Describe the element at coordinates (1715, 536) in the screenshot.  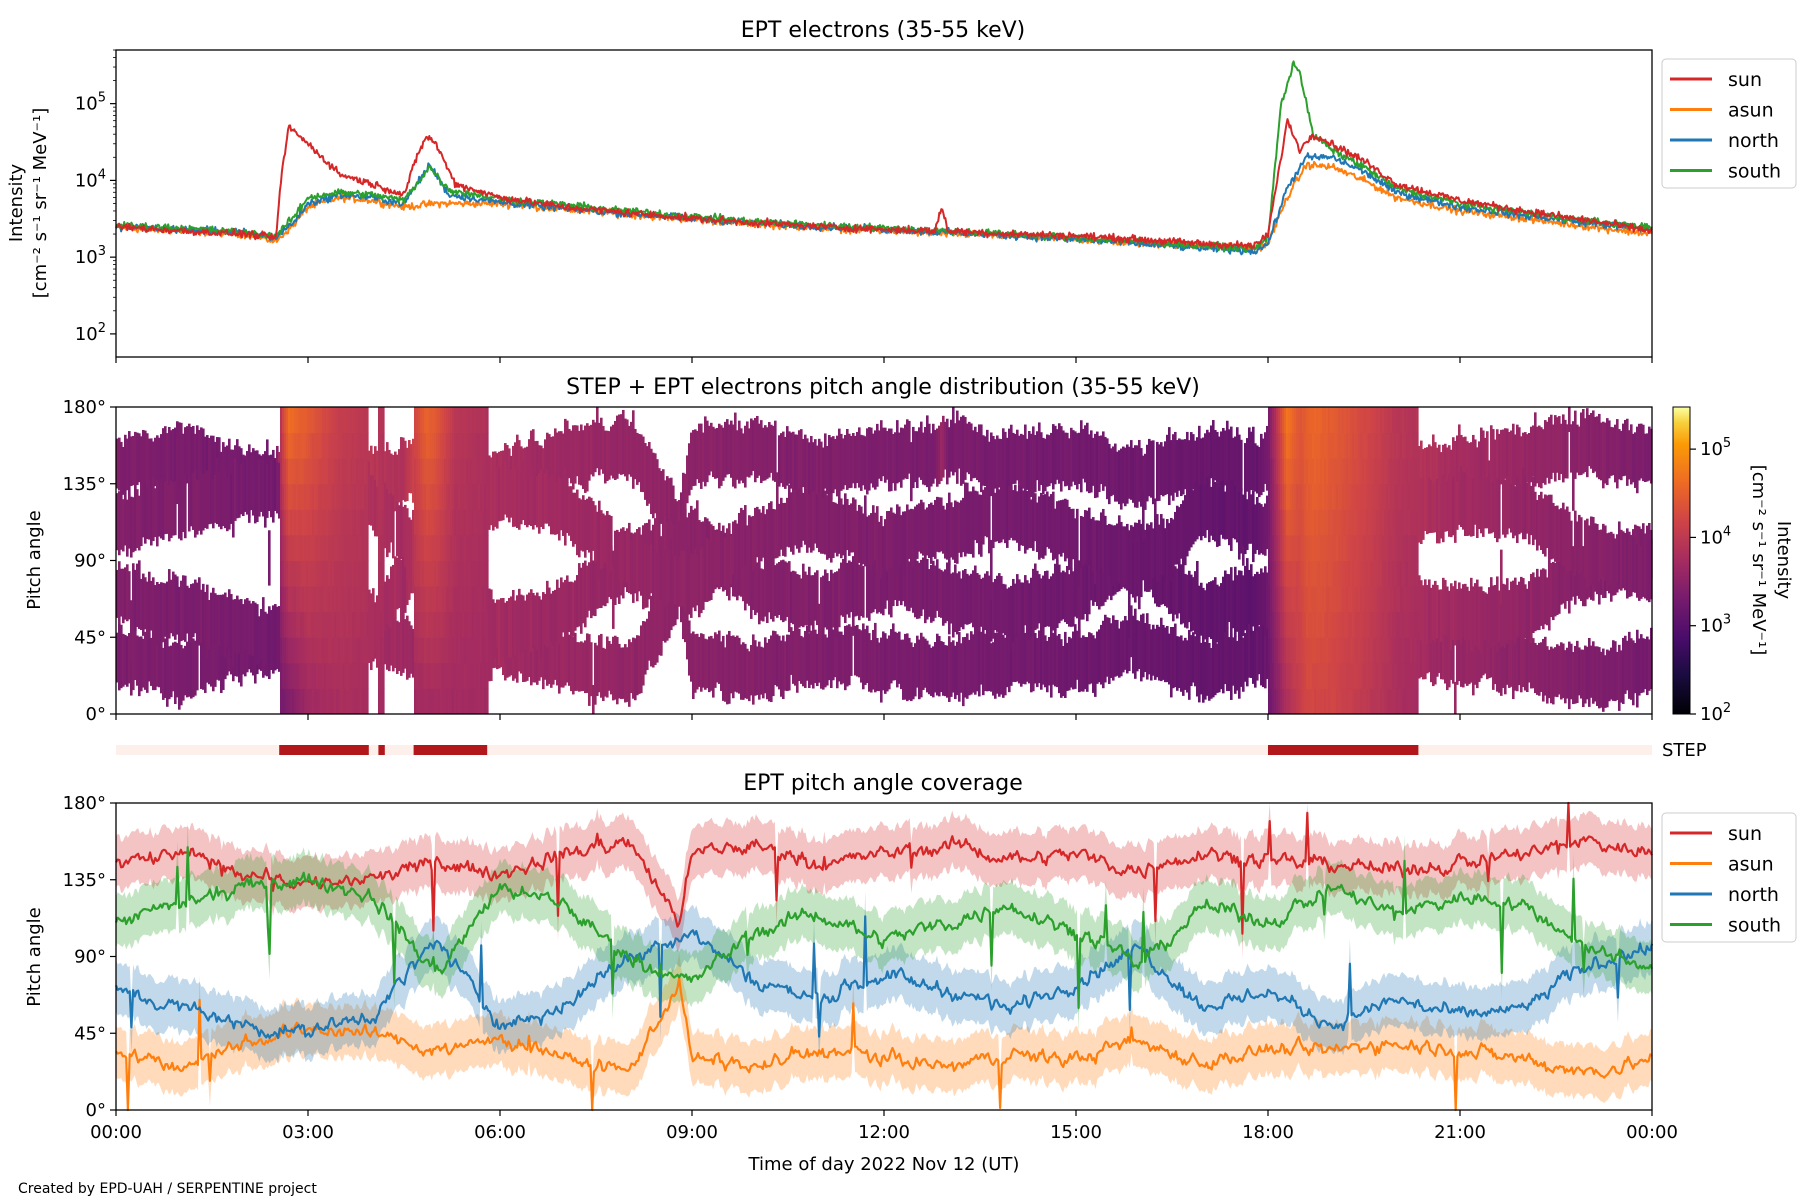
I see `colorbar-tick-label: 104` at that location.